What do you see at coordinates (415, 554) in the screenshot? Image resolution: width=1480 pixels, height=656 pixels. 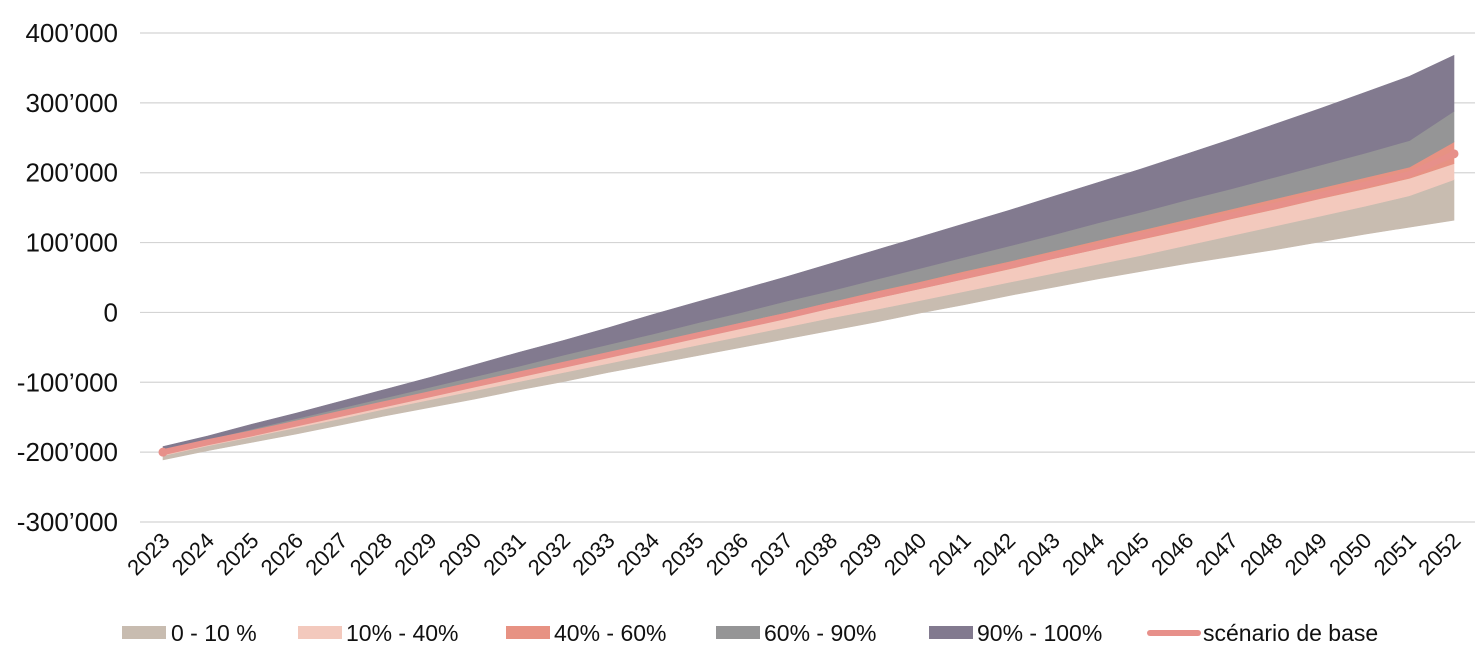 I see `x-tick-label: 2029` at bounding box center [415, 554].